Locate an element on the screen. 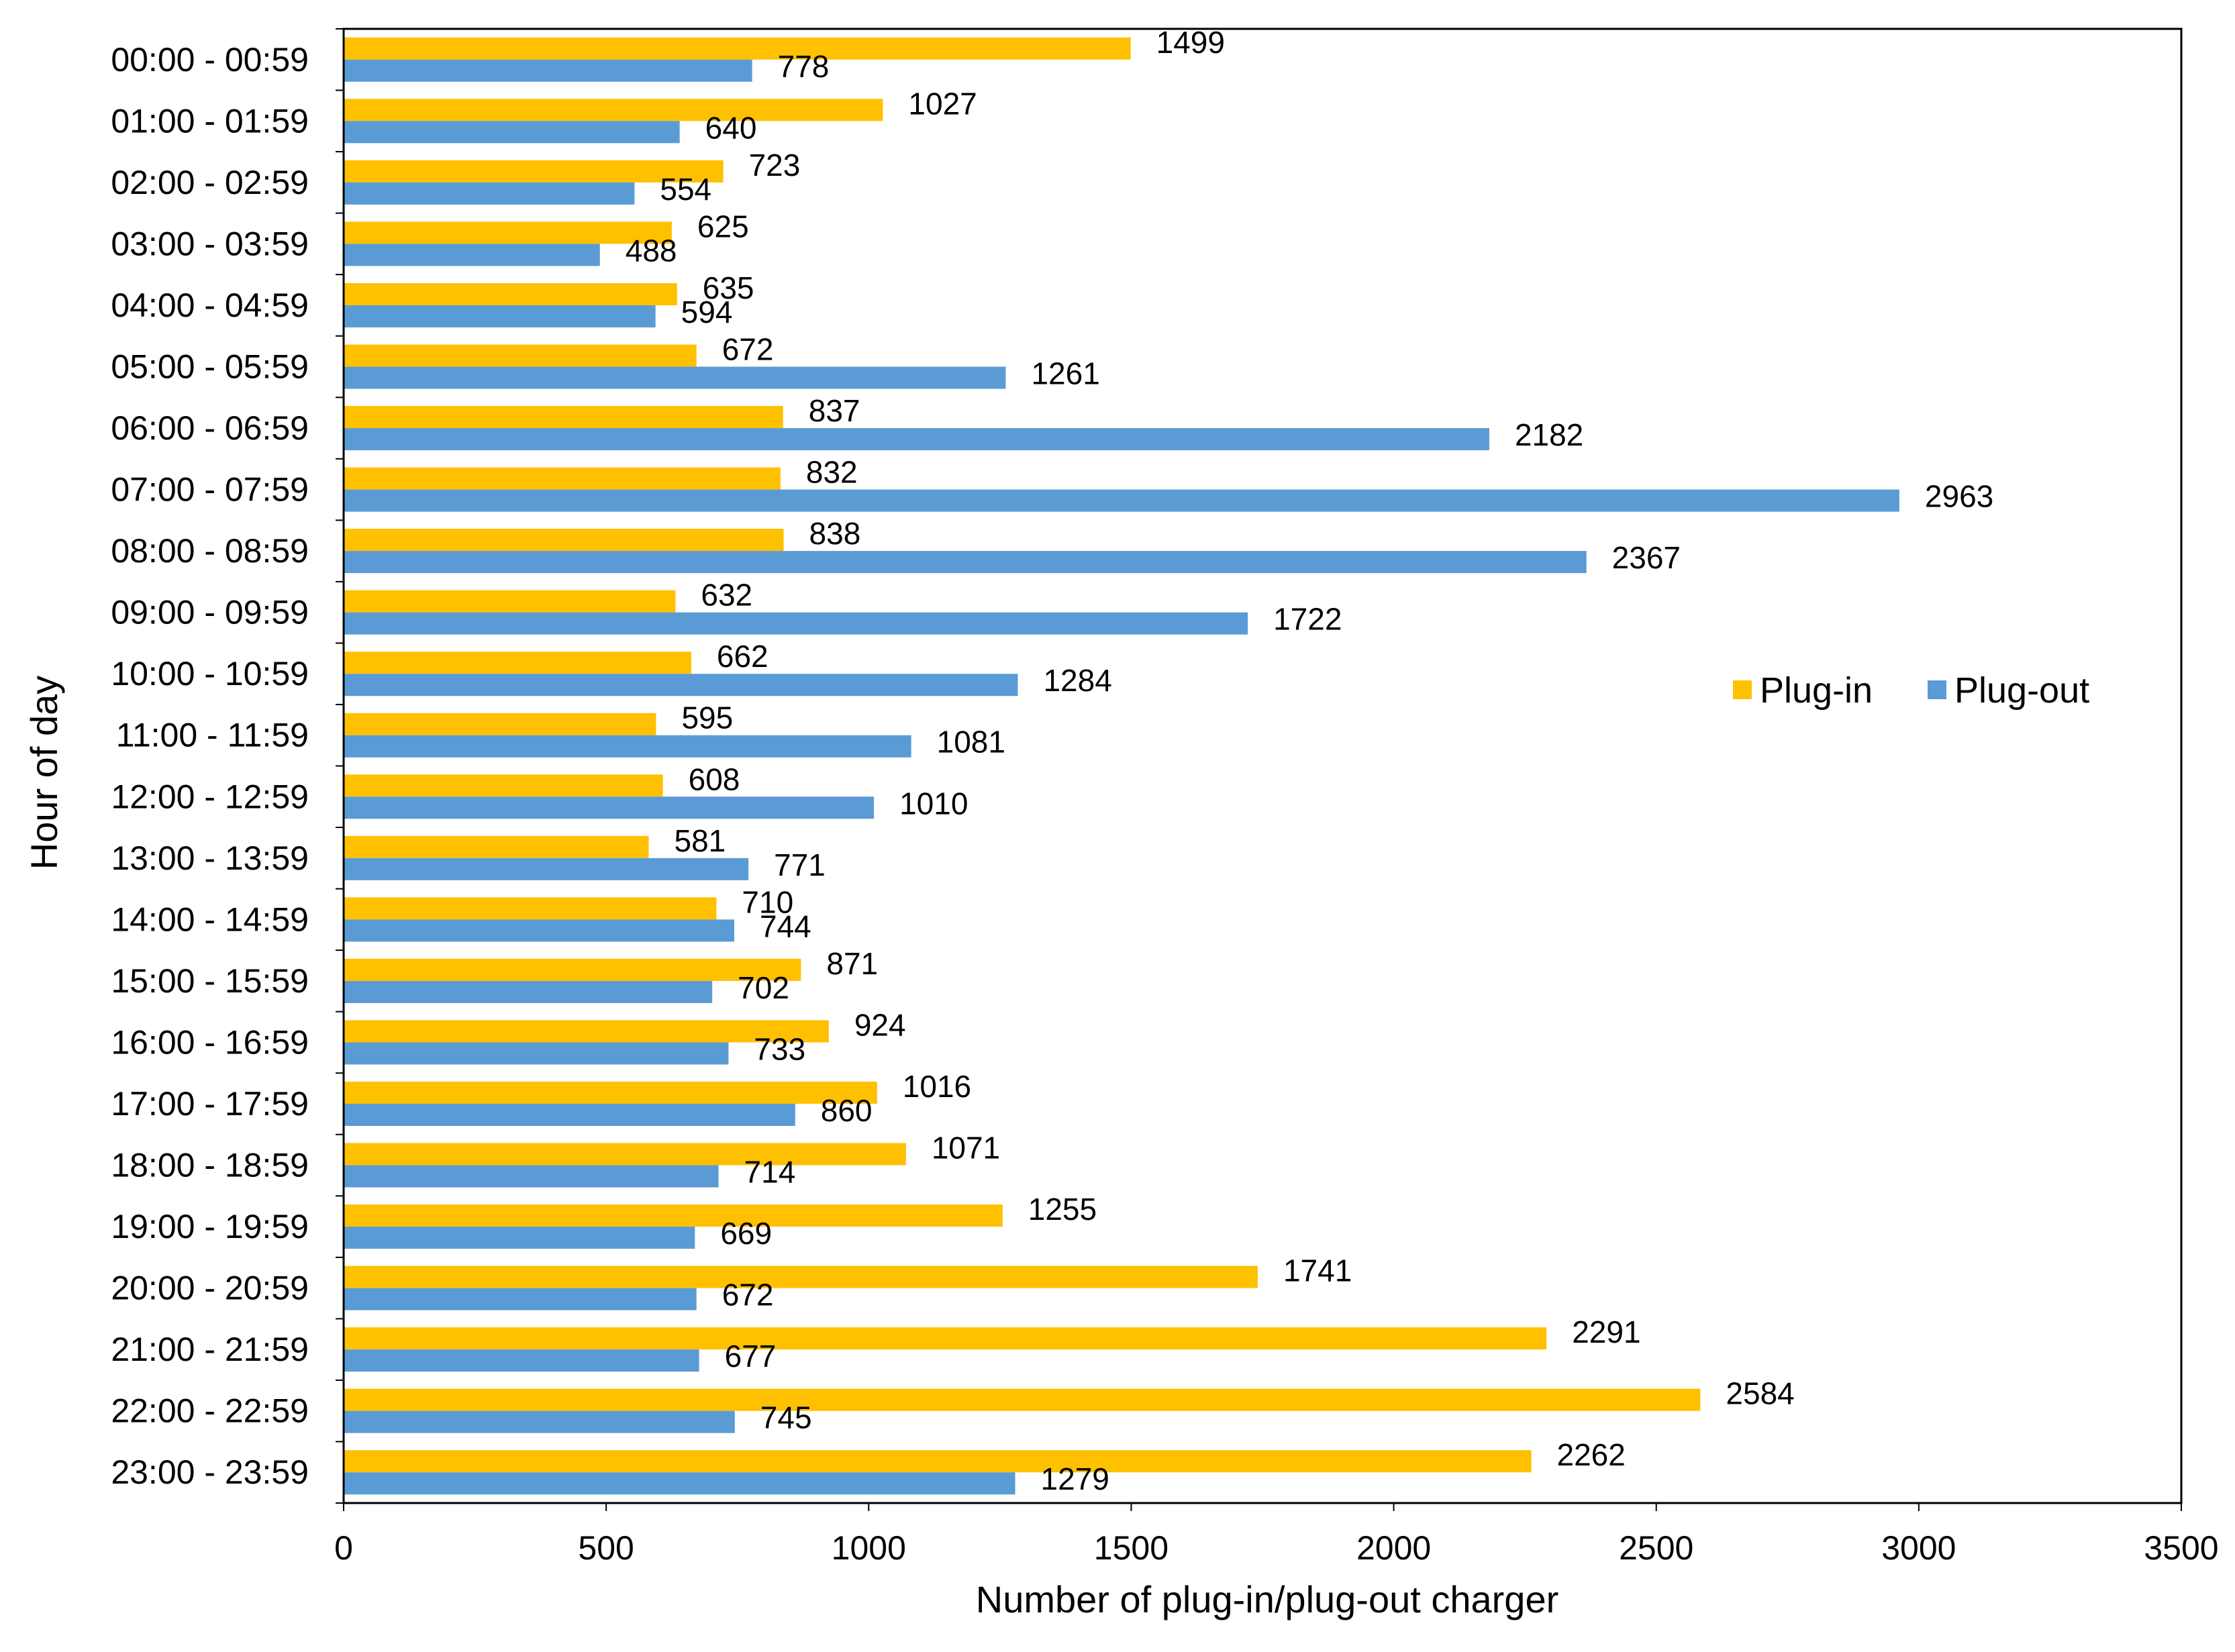  x-tick-label: 0 is located at coordinates (343, 1548).